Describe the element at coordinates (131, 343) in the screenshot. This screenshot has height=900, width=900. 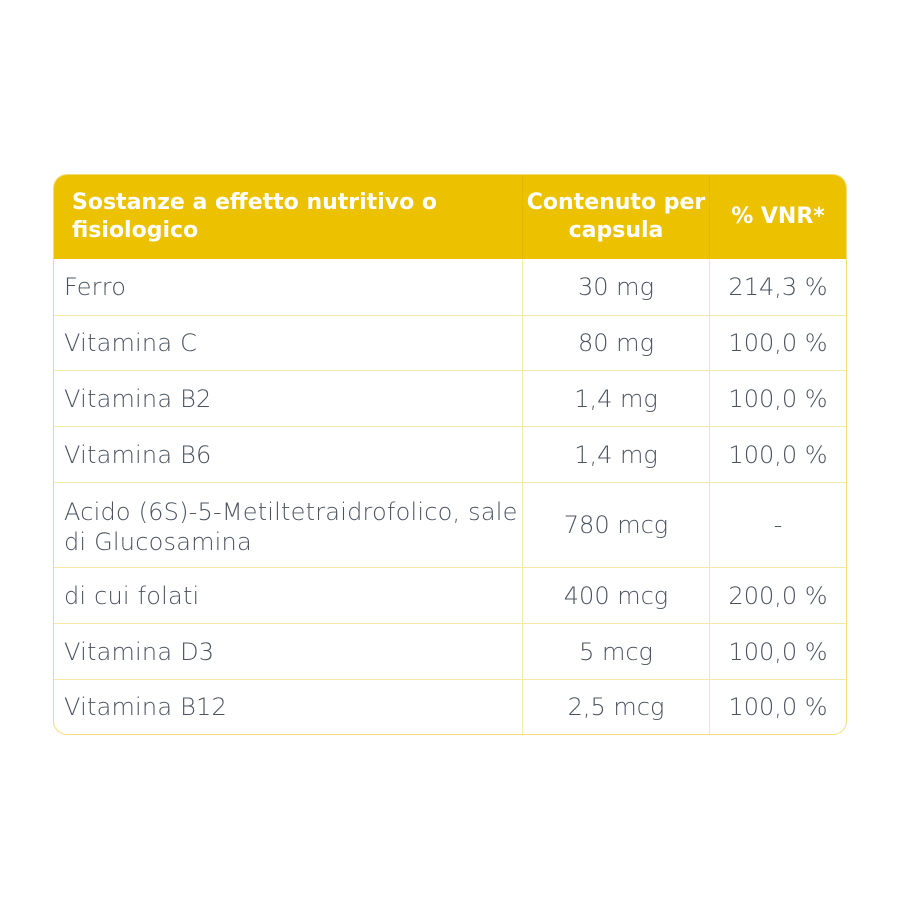
I see `row-substance: Vitamina C` at that location.